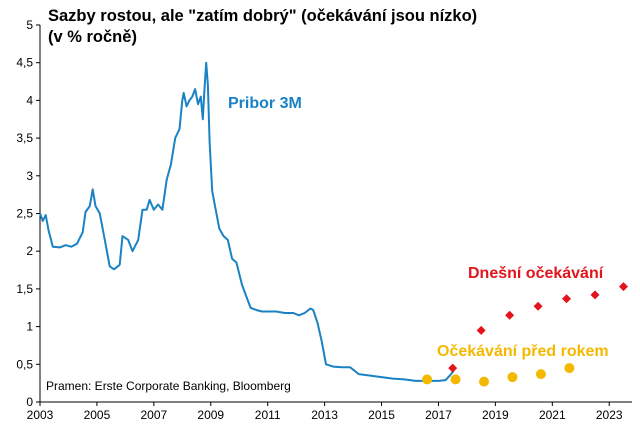 This screenshot has width=640, height=432. Describe the element at coordinates (324, 415) in the screenshot. I see `x-tick-label: 2013` at that location.